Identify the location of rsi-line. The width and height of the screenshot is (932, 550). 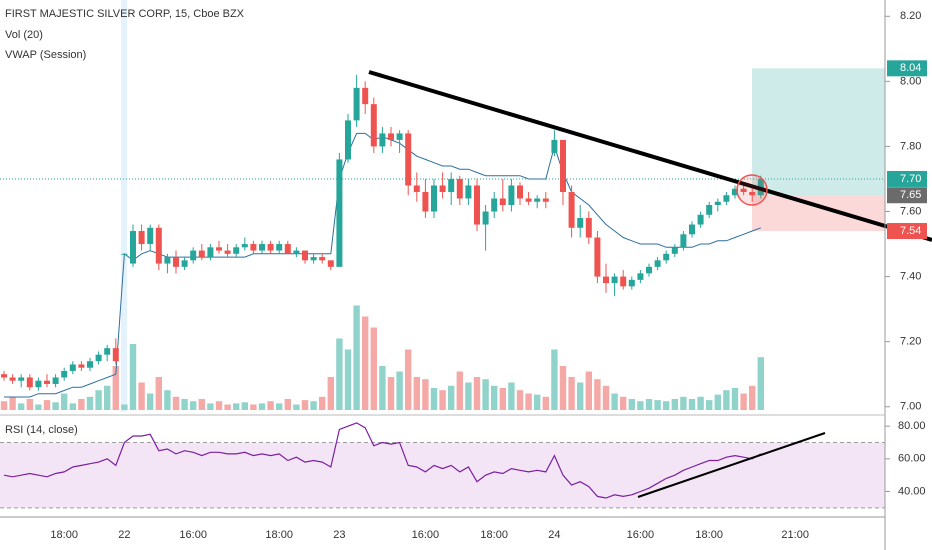
(382, 460).